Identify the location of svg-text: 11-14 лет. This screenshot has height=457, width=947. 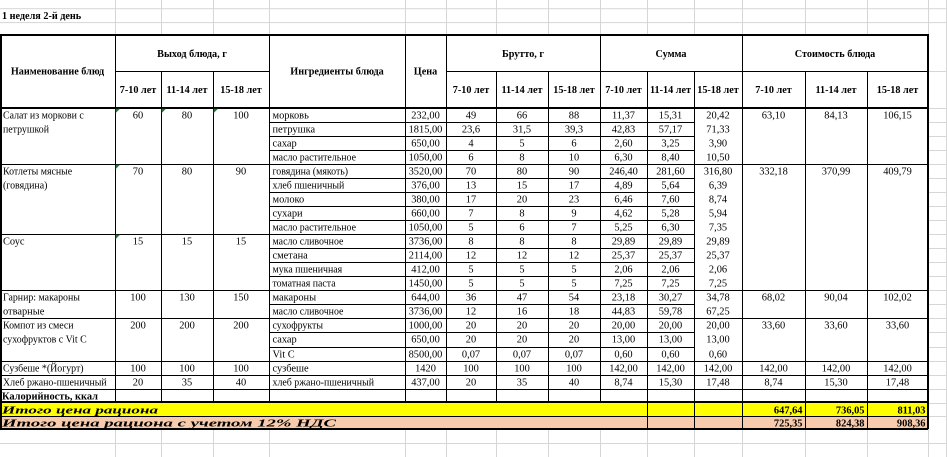
(187, 90).